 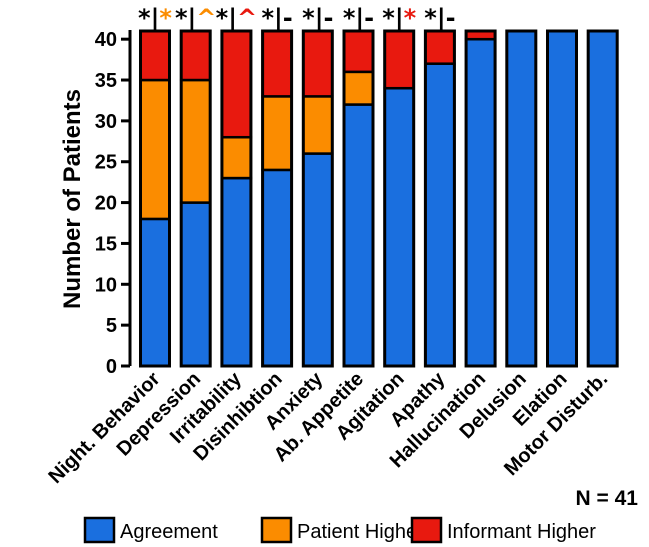 What do you see at coordinates (296, 18) in the screenshot?
I see `significance-marks: *|* *|^ *|^ *|- *|- *|- *|* *|-` at bounding box center [296, 18].